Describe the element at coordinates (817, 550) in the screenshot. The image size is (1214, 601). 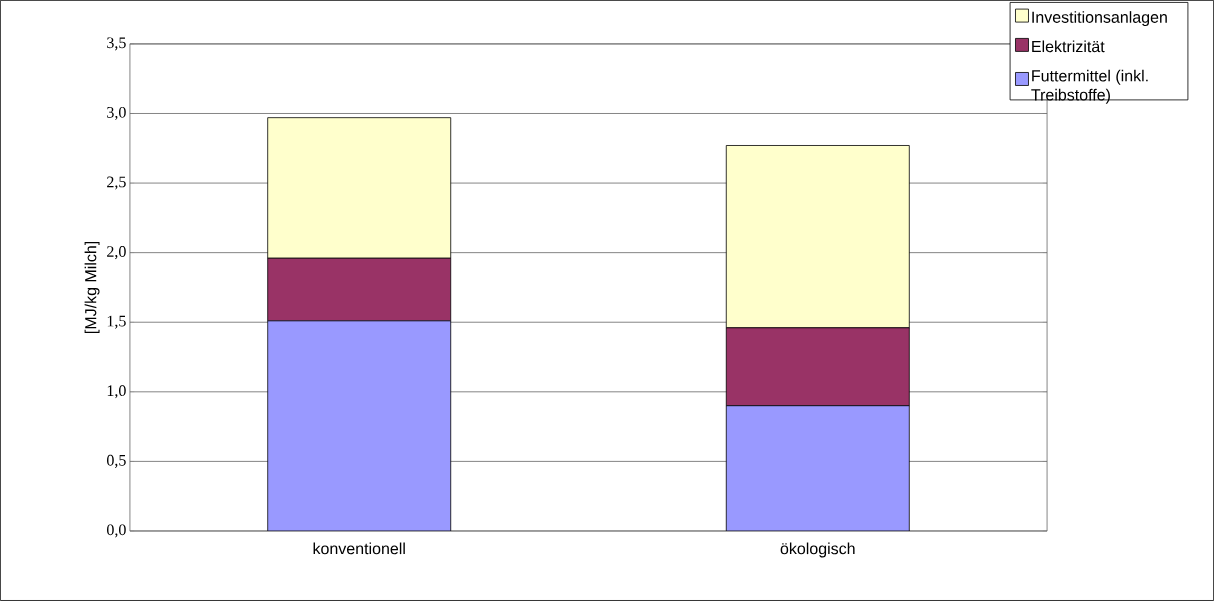
I see `x-tick-label: ökologisch` at that location.